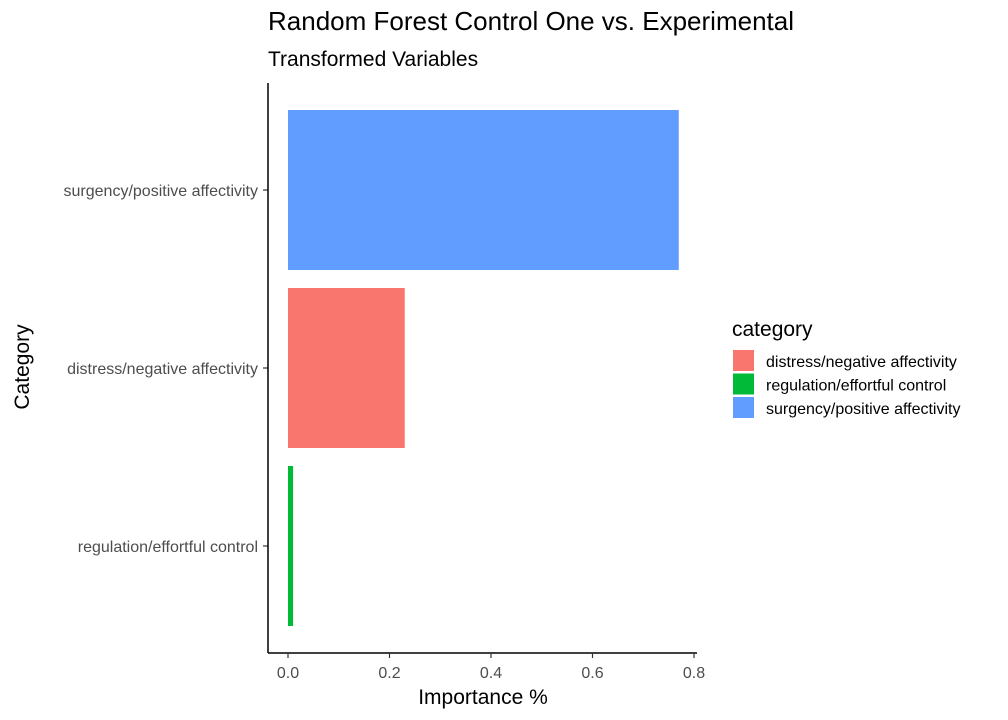 The height and width of the screenshot is (720, 1008). What do you see at coordinates (161, 191) in the screenshot?
I see `y-tick-label: surgency/positive affectivity` at bounding box center [161, 191].